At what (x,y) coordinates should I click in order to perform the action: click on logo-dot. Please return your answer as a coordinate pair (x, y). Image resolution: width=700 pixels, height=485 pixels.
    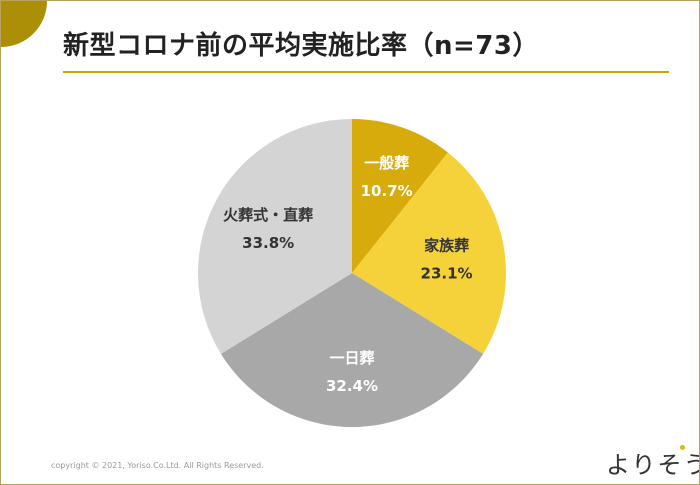
    Looking at the image, I should click on (682, 447).